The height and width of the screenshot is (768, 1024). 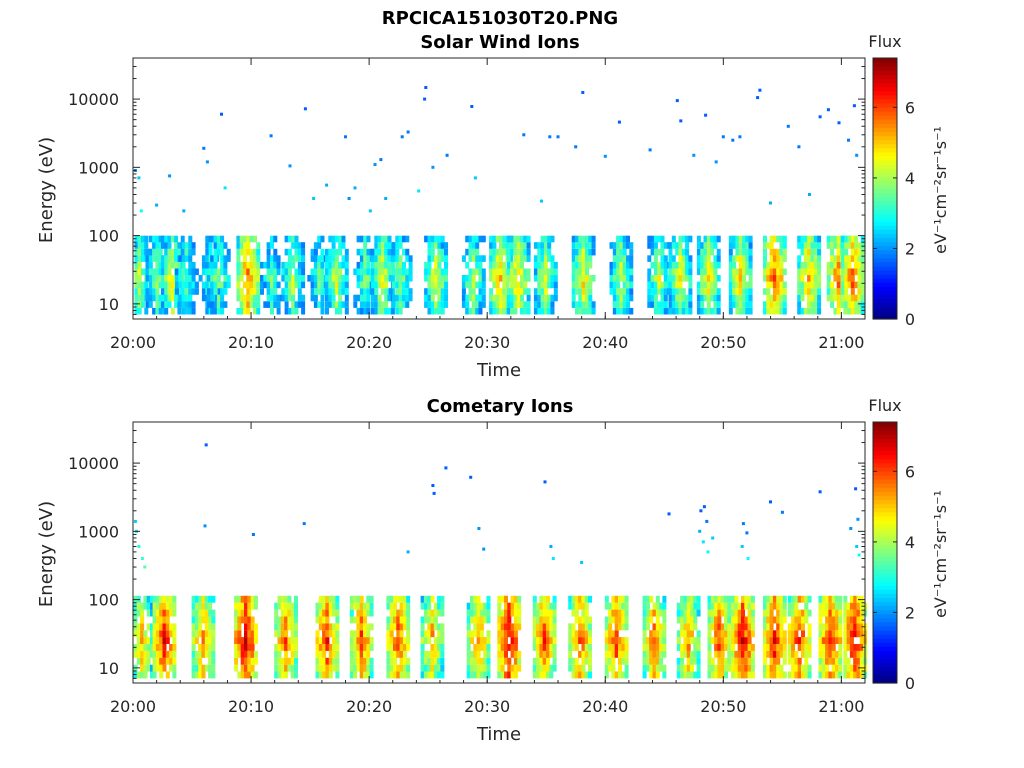 What do you see at coordinates (524, 135) in the screenshot?
I see `flux-count` at bounding box center [524, 135].